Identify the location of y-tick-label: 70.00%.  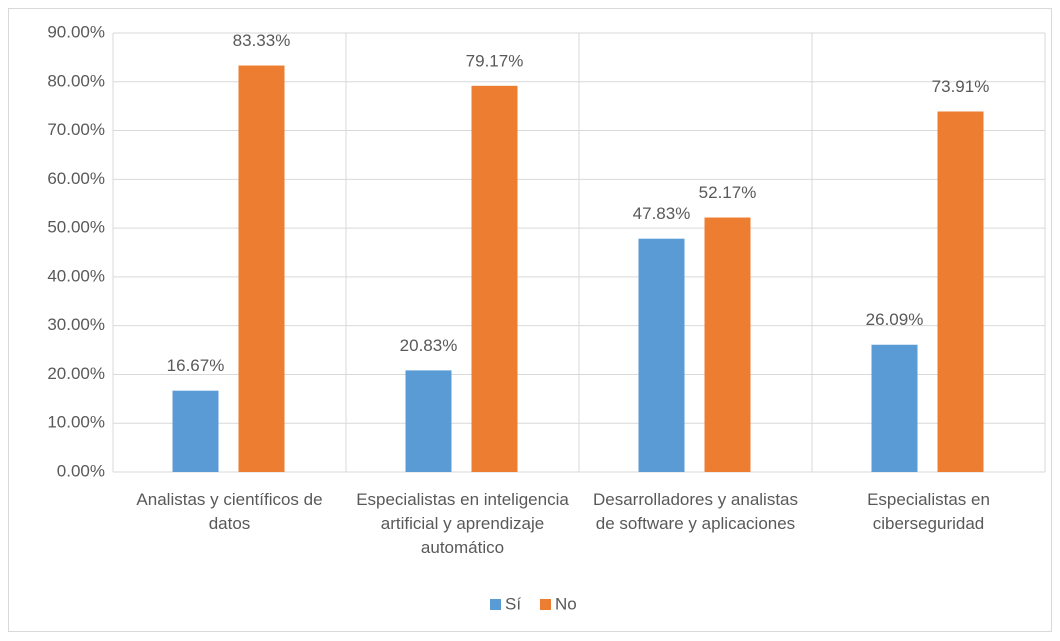
(76, 129).